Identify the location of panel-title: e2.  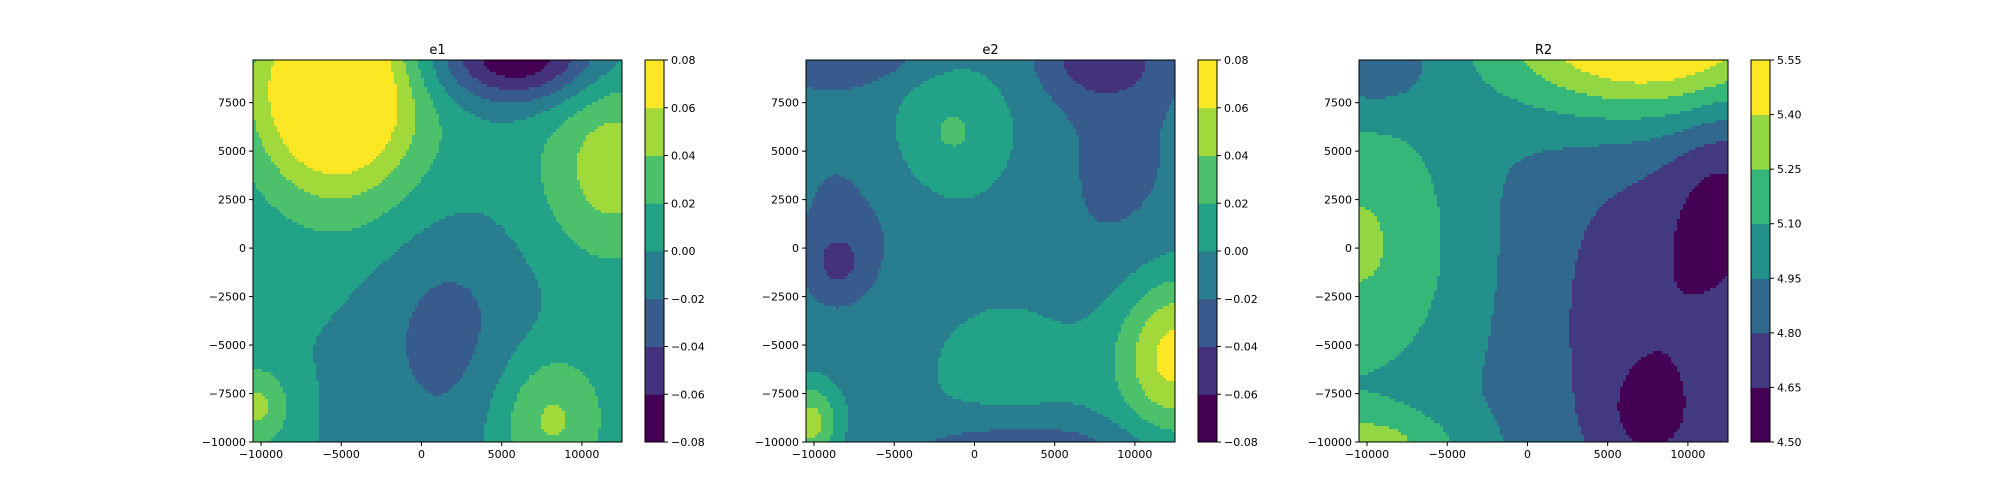
(990, 50).